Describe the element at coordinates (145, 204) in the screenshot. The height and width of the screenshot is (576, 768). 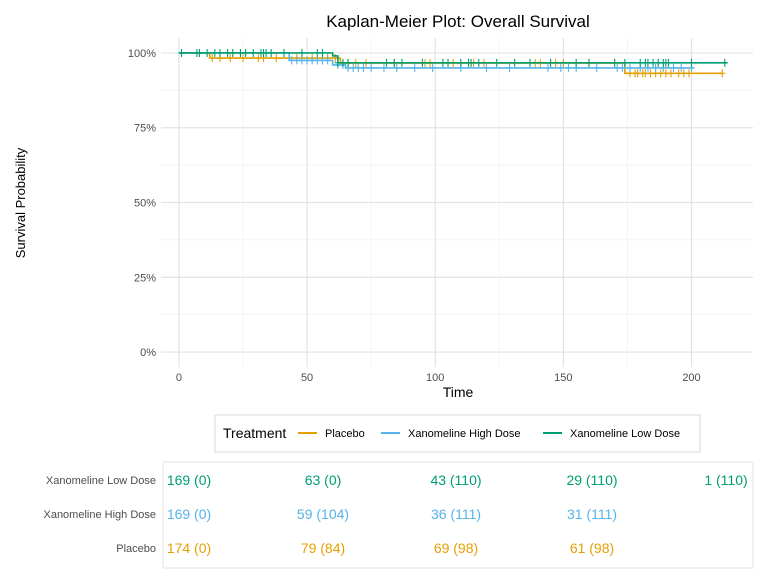
I see `y-tick-label: 50%` at that location.